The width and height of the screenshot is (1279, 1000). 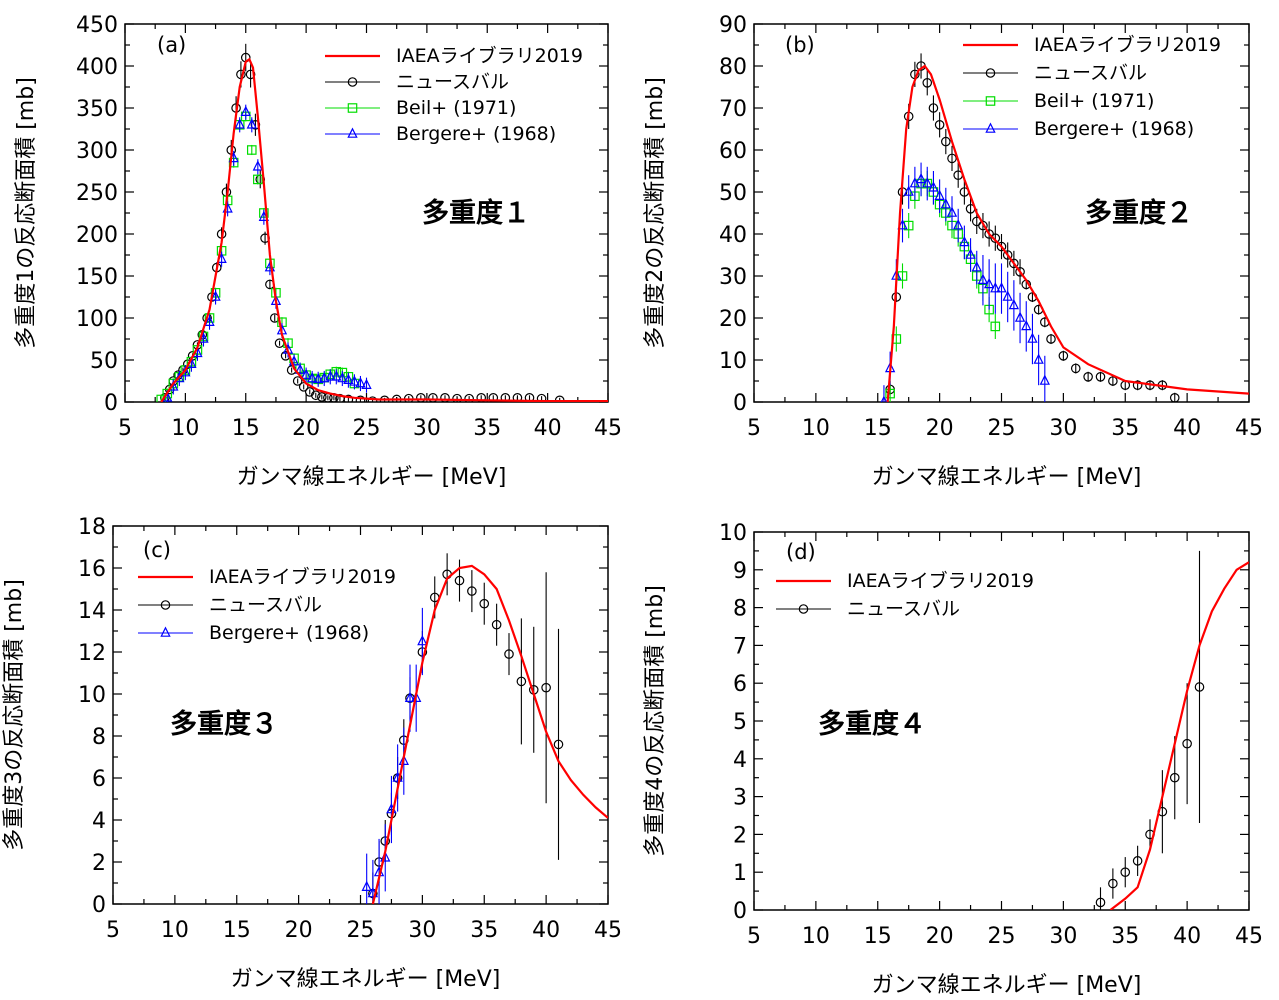 I want to click on legend-item: Beil+ (1971), so click(x=420, y=108).